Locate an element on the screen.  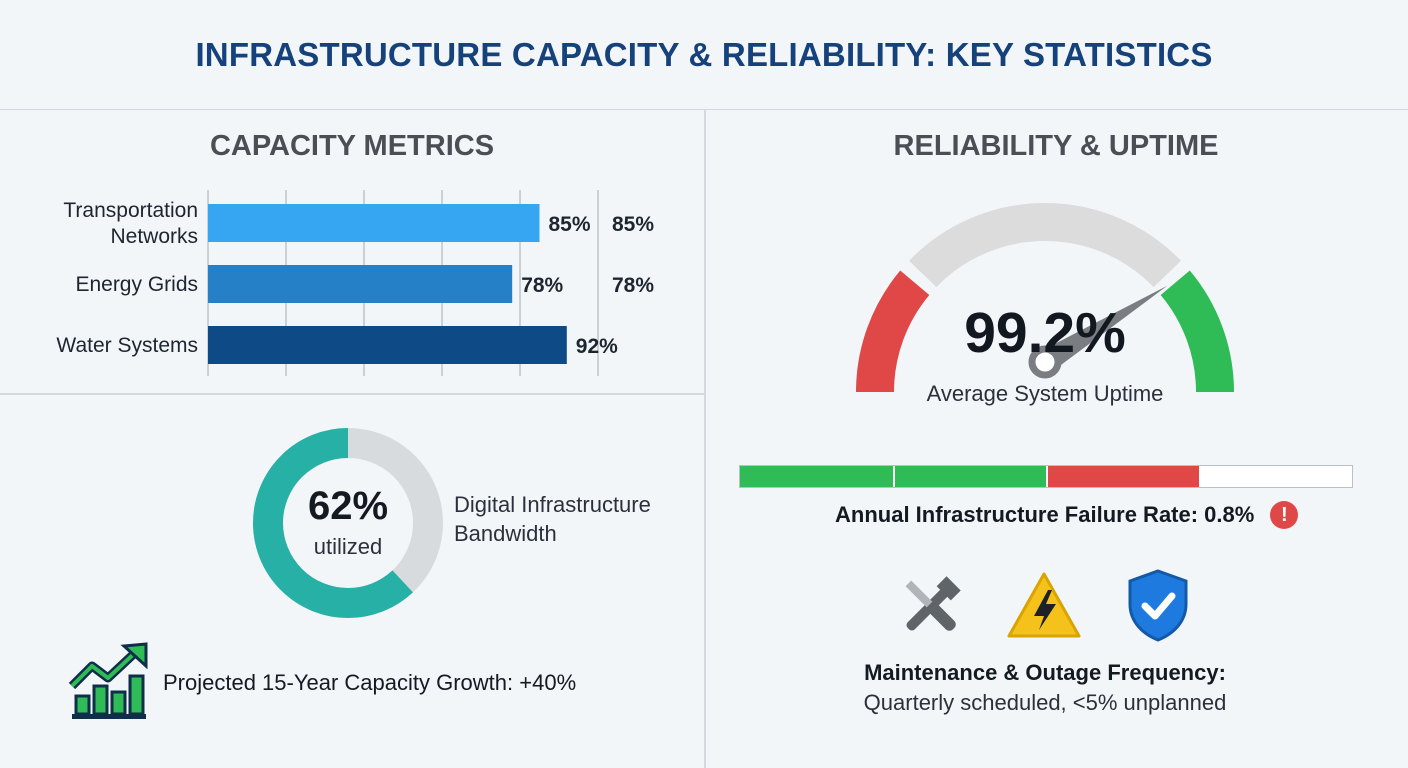
shield-check-icon is located at coordinates (1158, 605).